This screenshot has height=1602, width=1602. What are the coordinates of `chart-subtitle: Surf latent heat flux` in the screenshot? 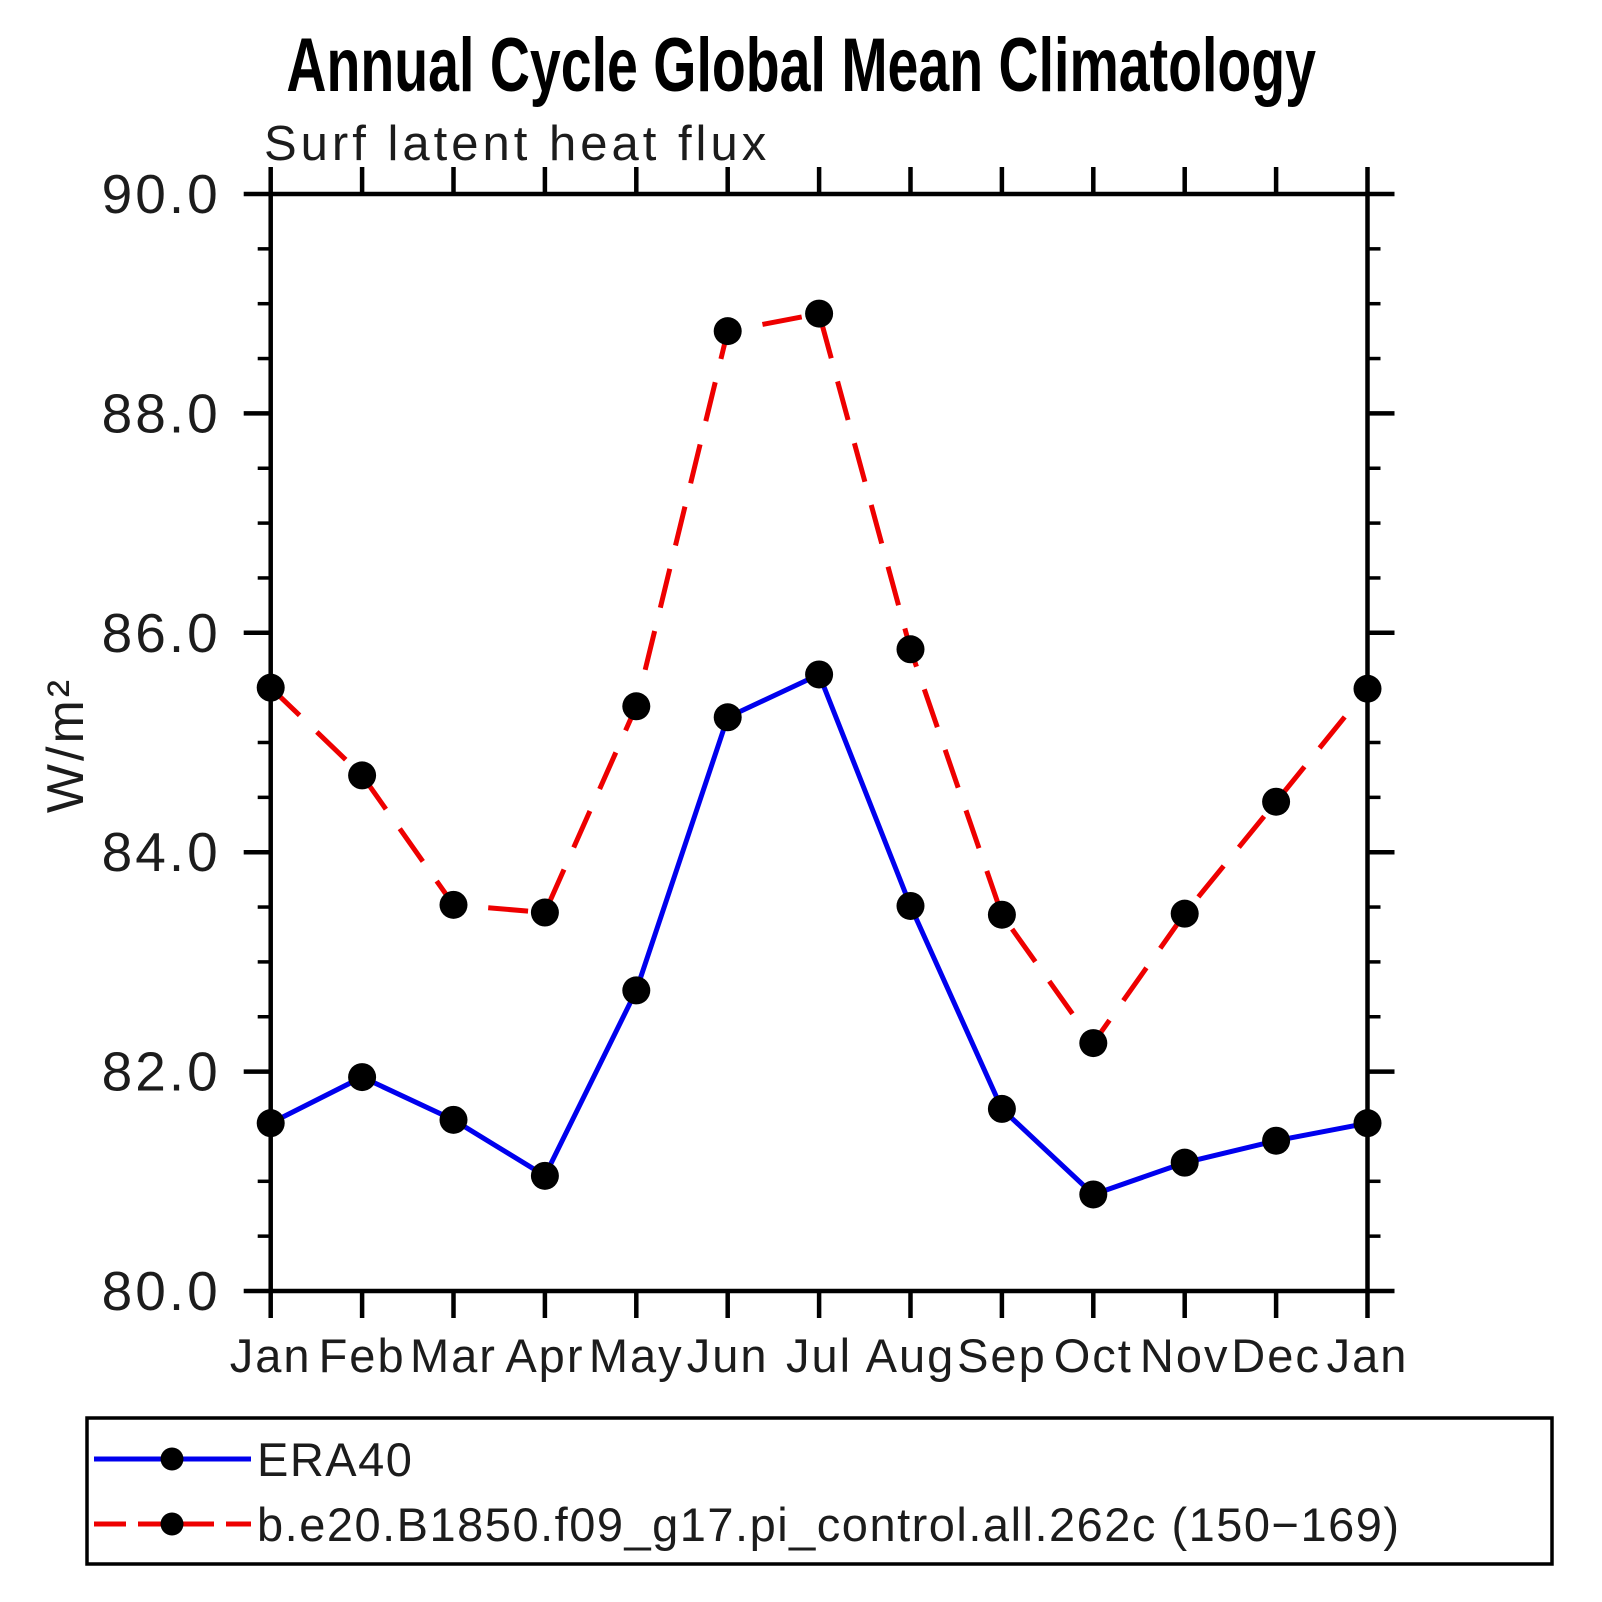 It's located at (517, 144).